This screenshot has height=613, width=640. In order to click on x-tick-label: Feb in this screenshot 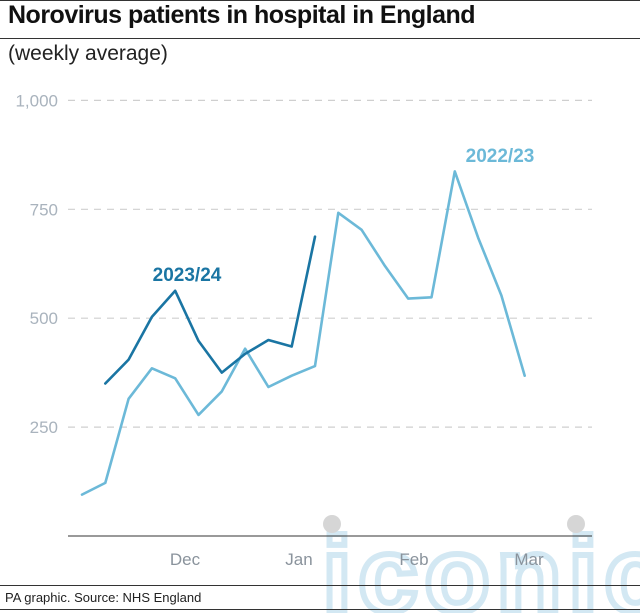, I will do `click(413, 559)`.